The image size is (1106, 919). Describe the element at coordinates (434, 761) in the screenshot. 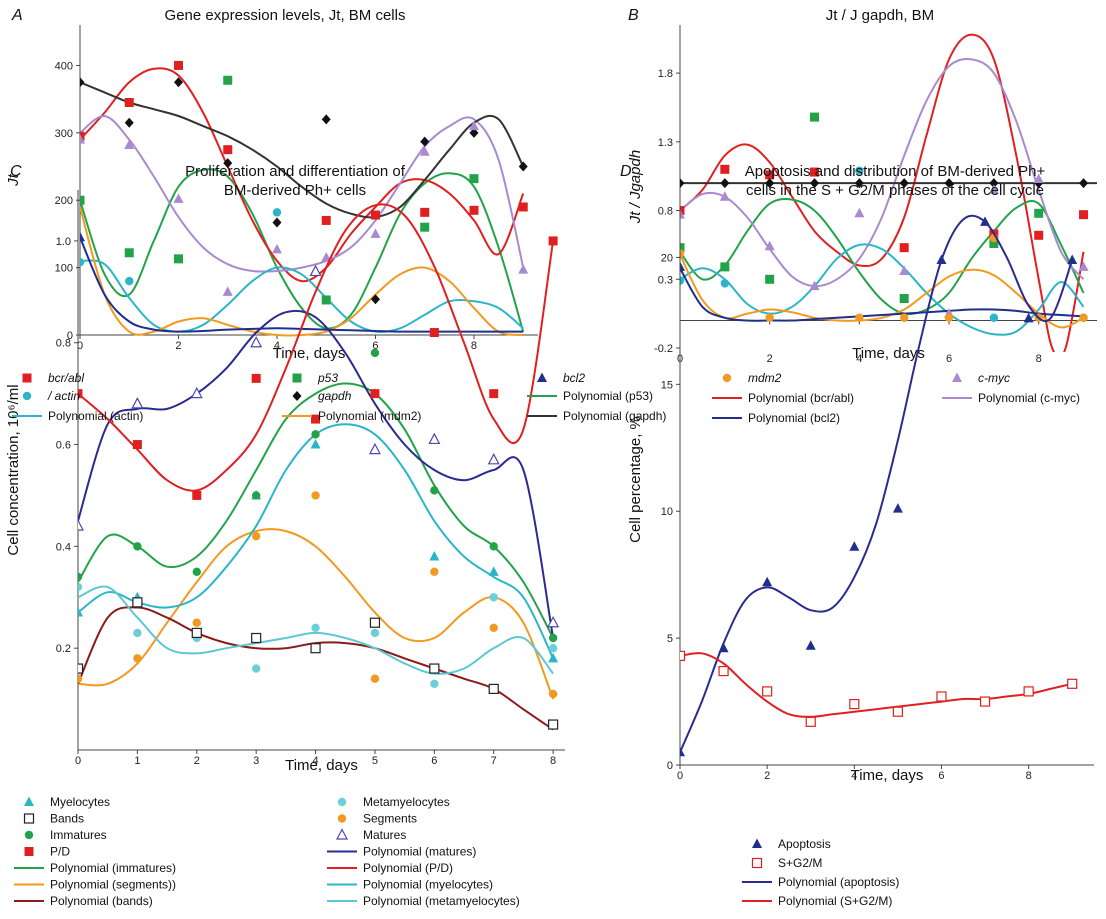

I see `x-tick-label: 6` at that location.